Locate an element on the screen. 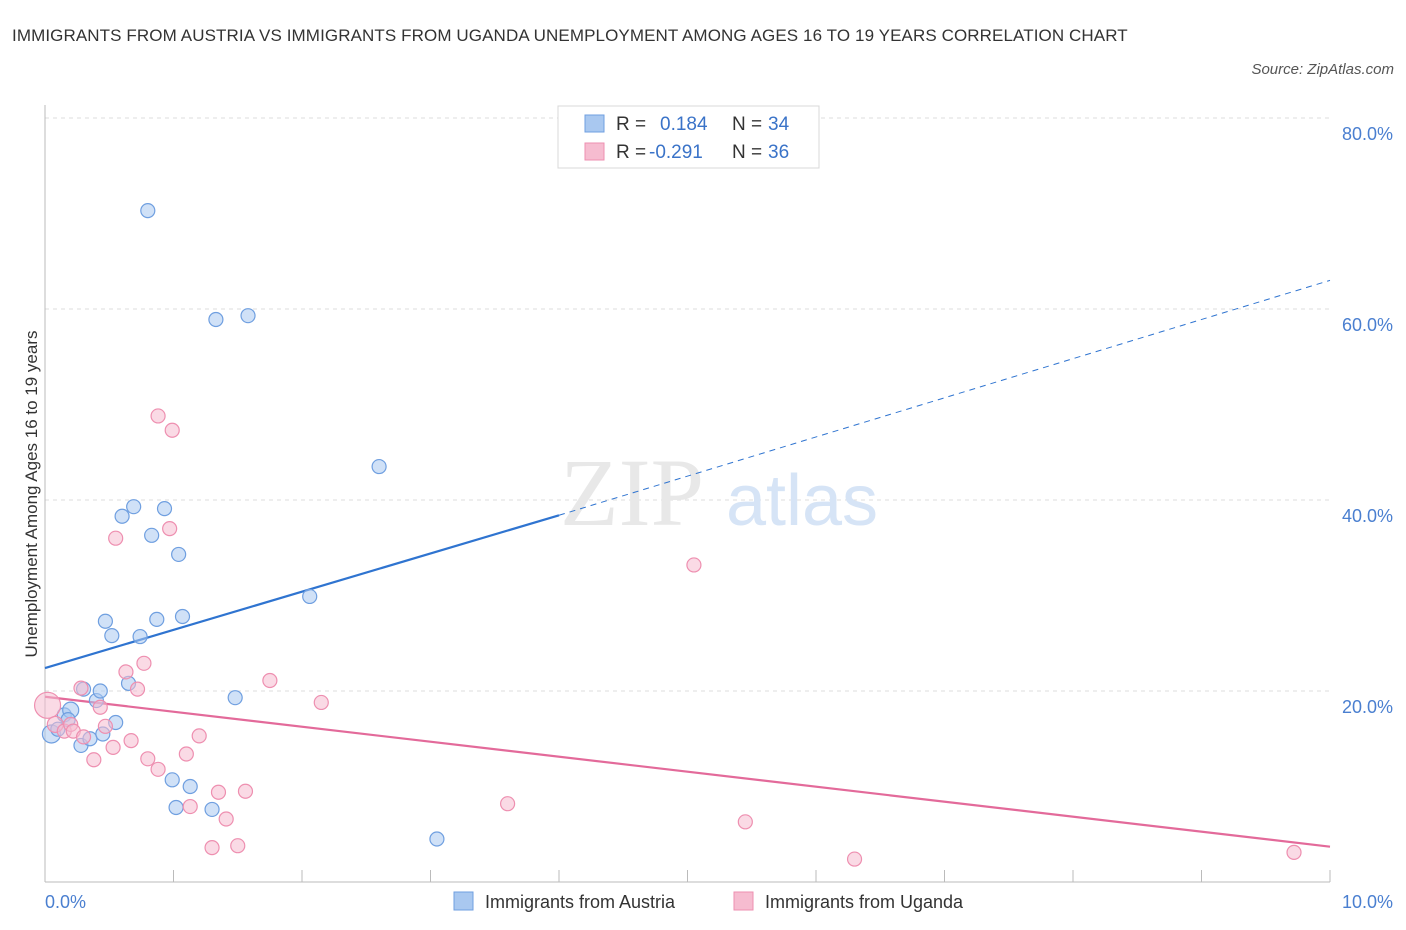 This screenshot has width=1406, height=930. watermark: ZIP atlas is located at coordinates (719, 492).